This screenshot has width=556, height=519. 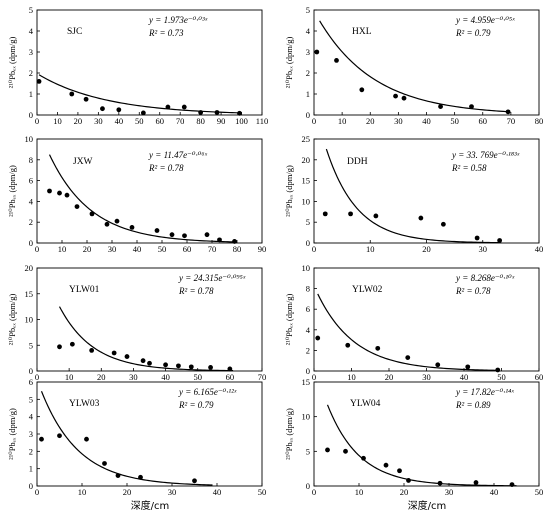 What do you see at coordinates (166, 33) in the screenshot?
I see `fit-r2: R² = 0.73` at bounding box center [166, 33].